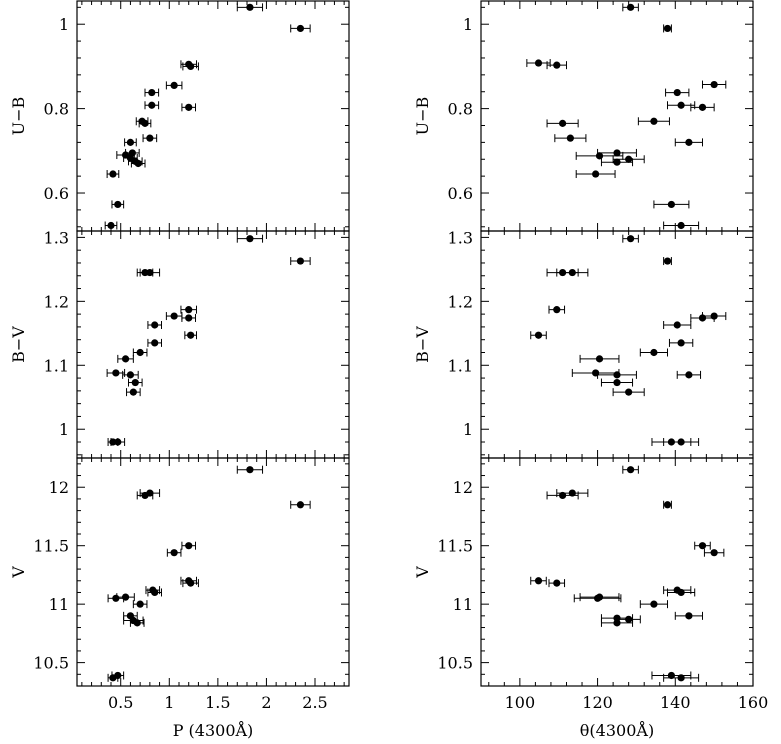 The height and width of the screenshot is (744, 781). I want to click on panel-1: 0.6 0.8 1 U−B, so click(583, 116).